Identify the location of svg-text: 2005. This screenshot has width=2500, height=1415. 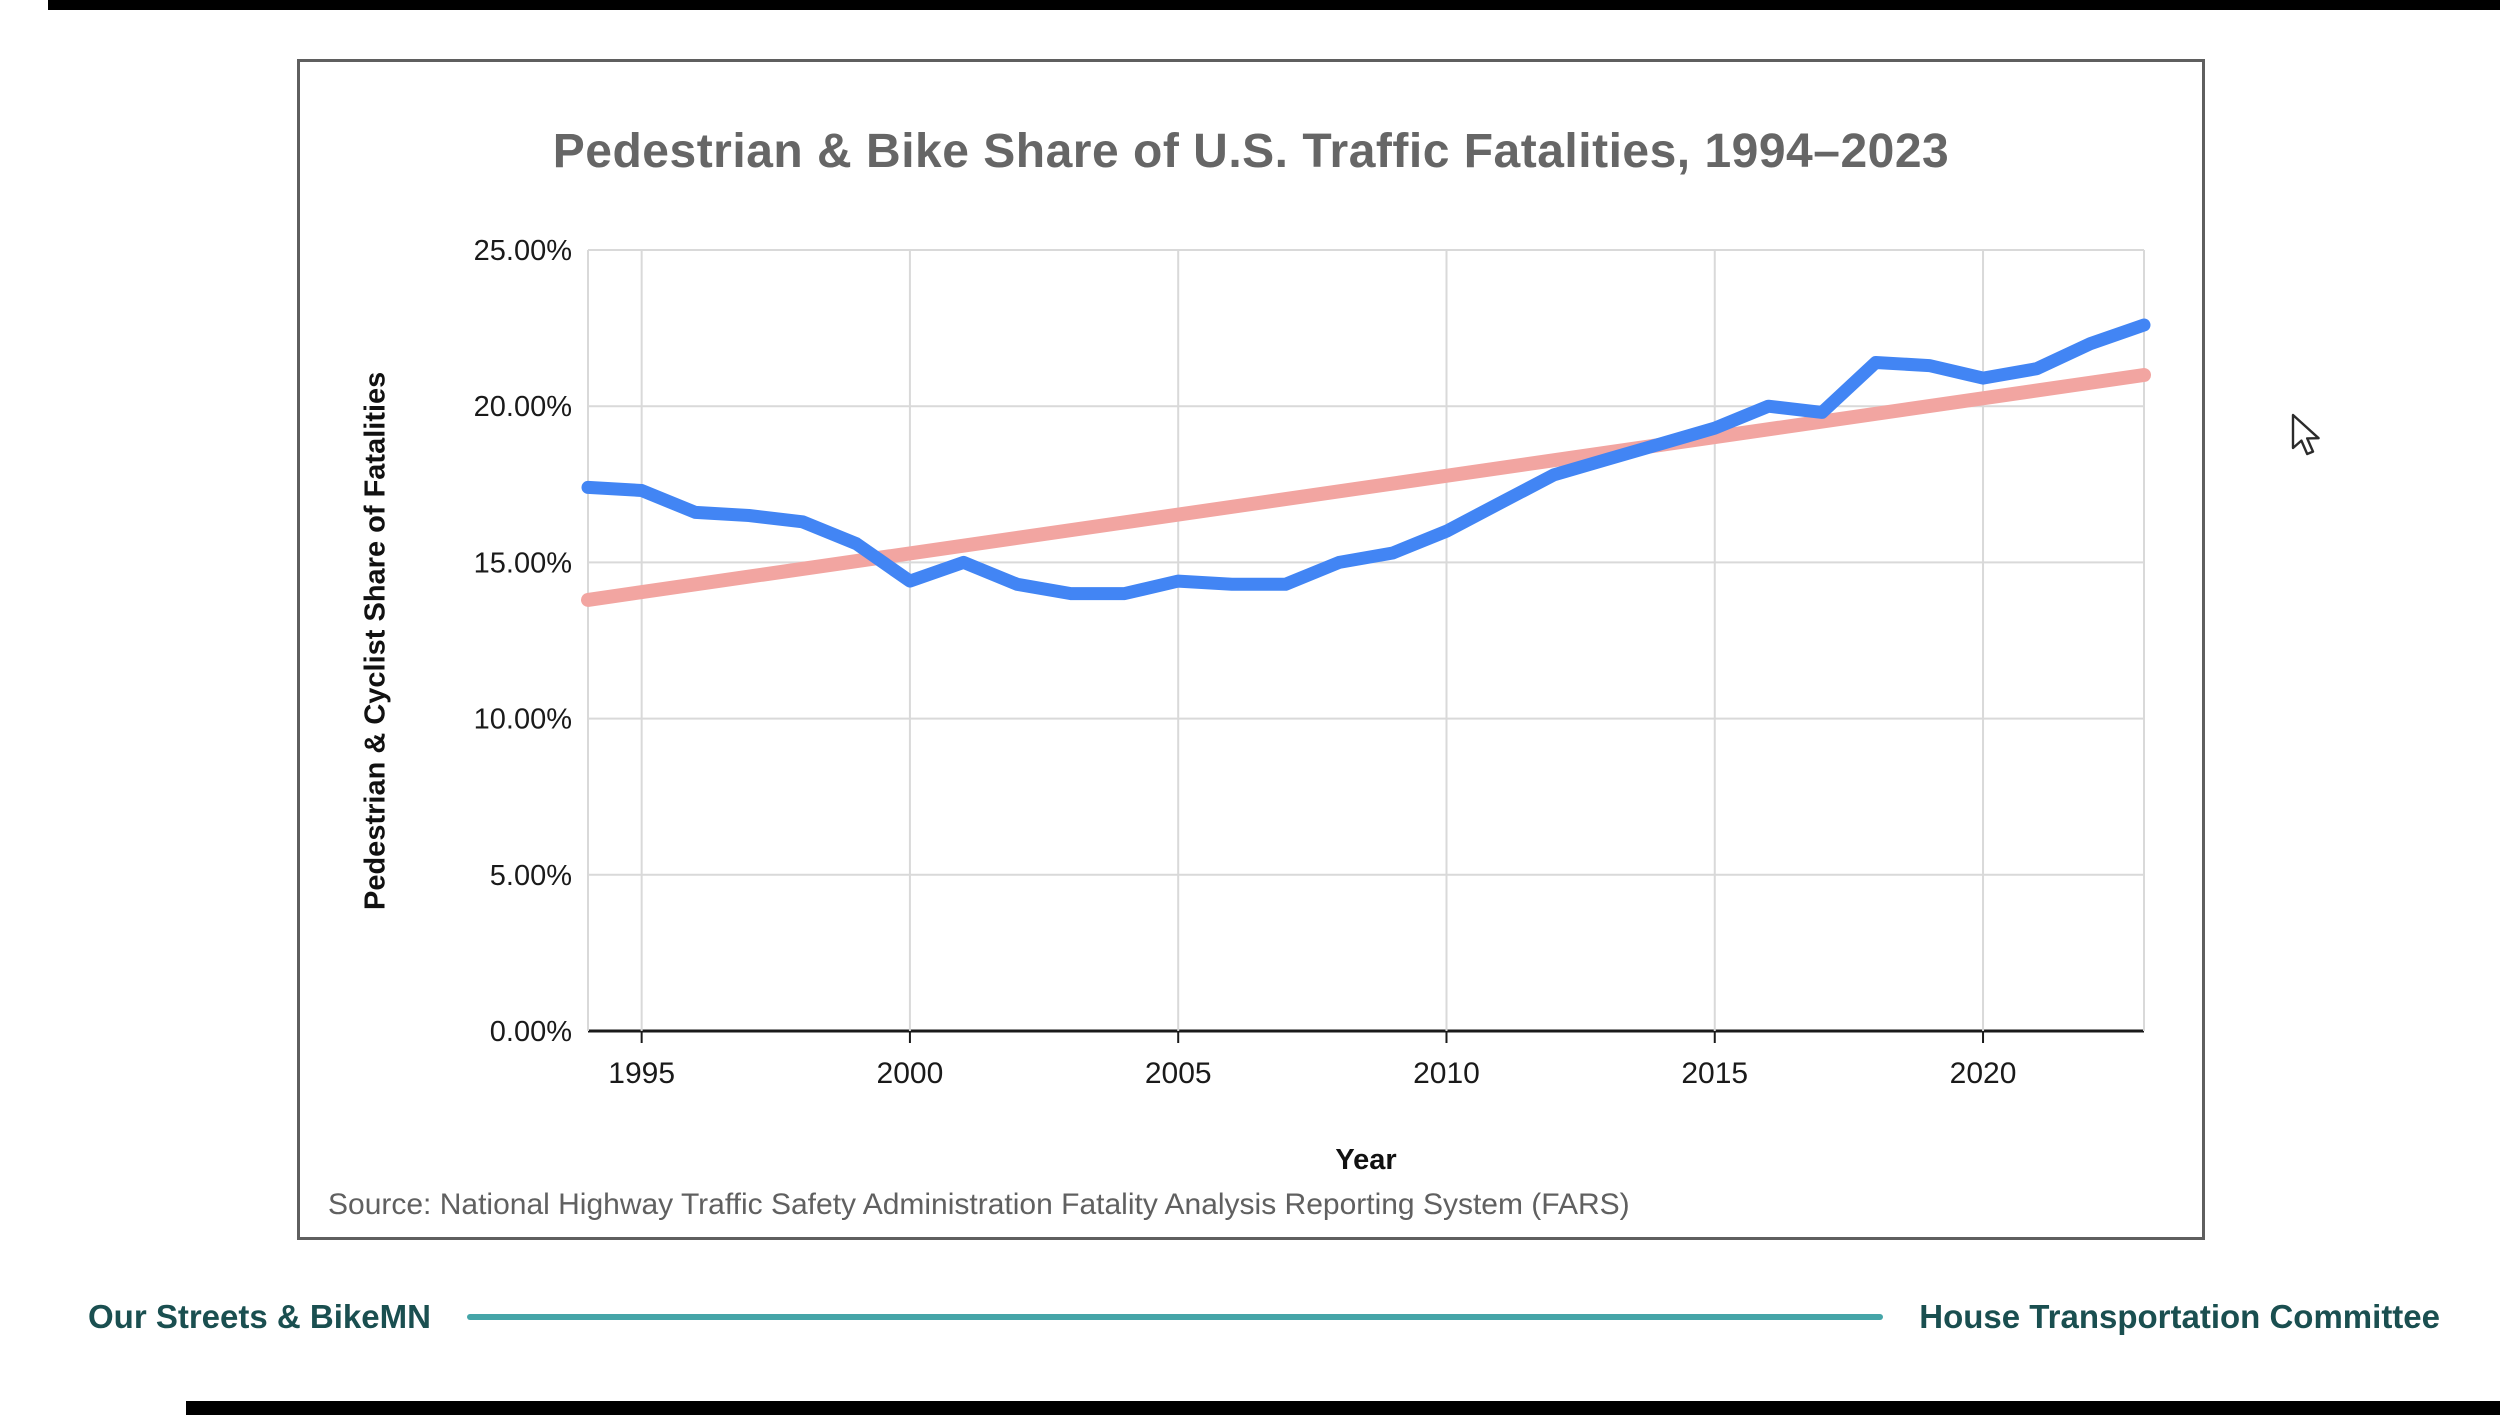
(1178, 1073).